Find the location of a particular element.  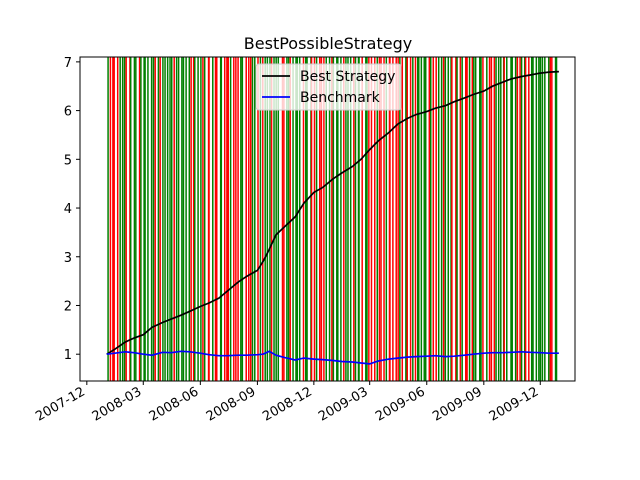

y-tick-label: 7 is located at coordinates (68, 63).